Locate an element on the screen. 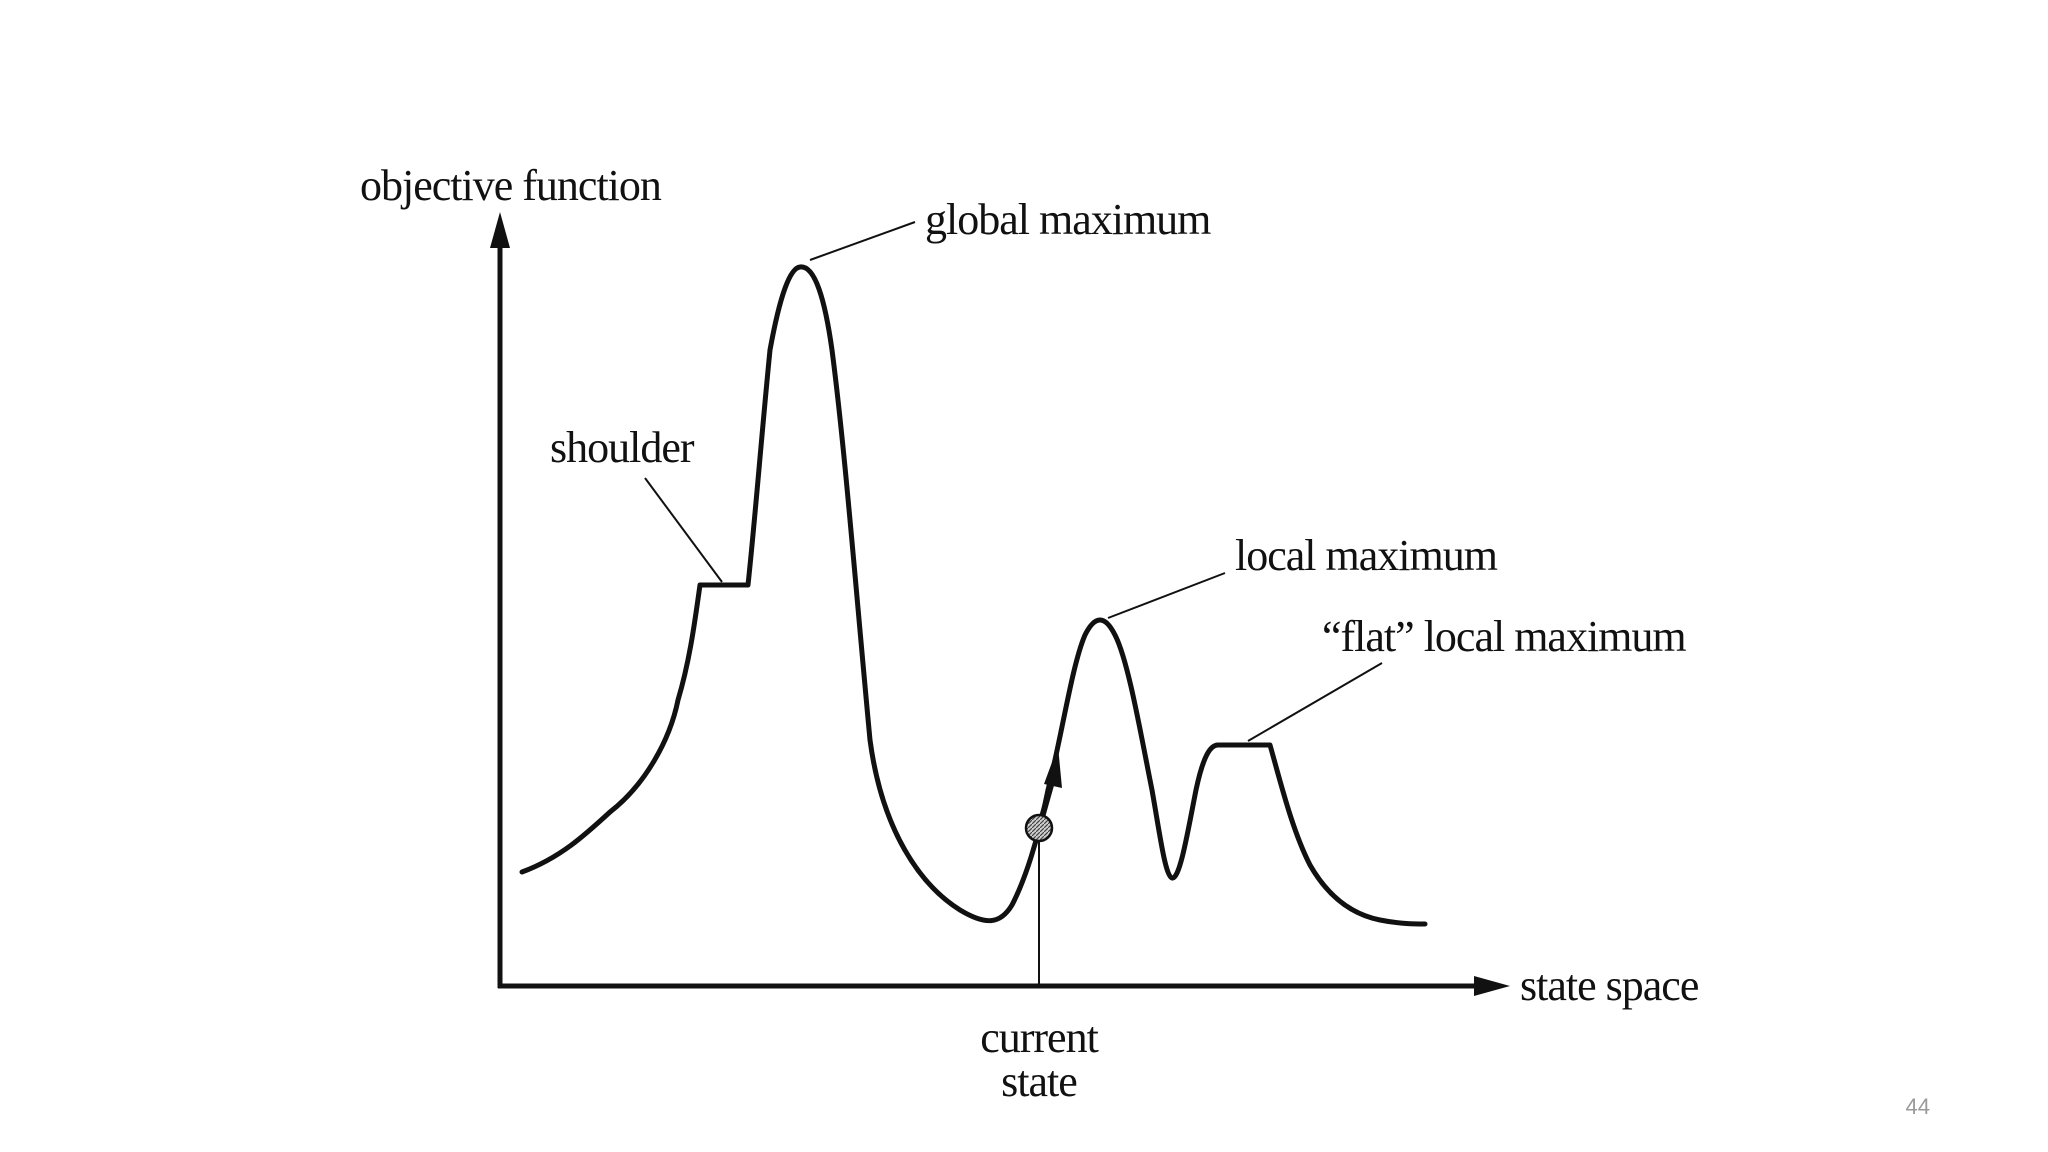 The width and height of the screenshot is (2048, 1152). local-maximum-label: local maximum is located at coordinates (1366, 555).